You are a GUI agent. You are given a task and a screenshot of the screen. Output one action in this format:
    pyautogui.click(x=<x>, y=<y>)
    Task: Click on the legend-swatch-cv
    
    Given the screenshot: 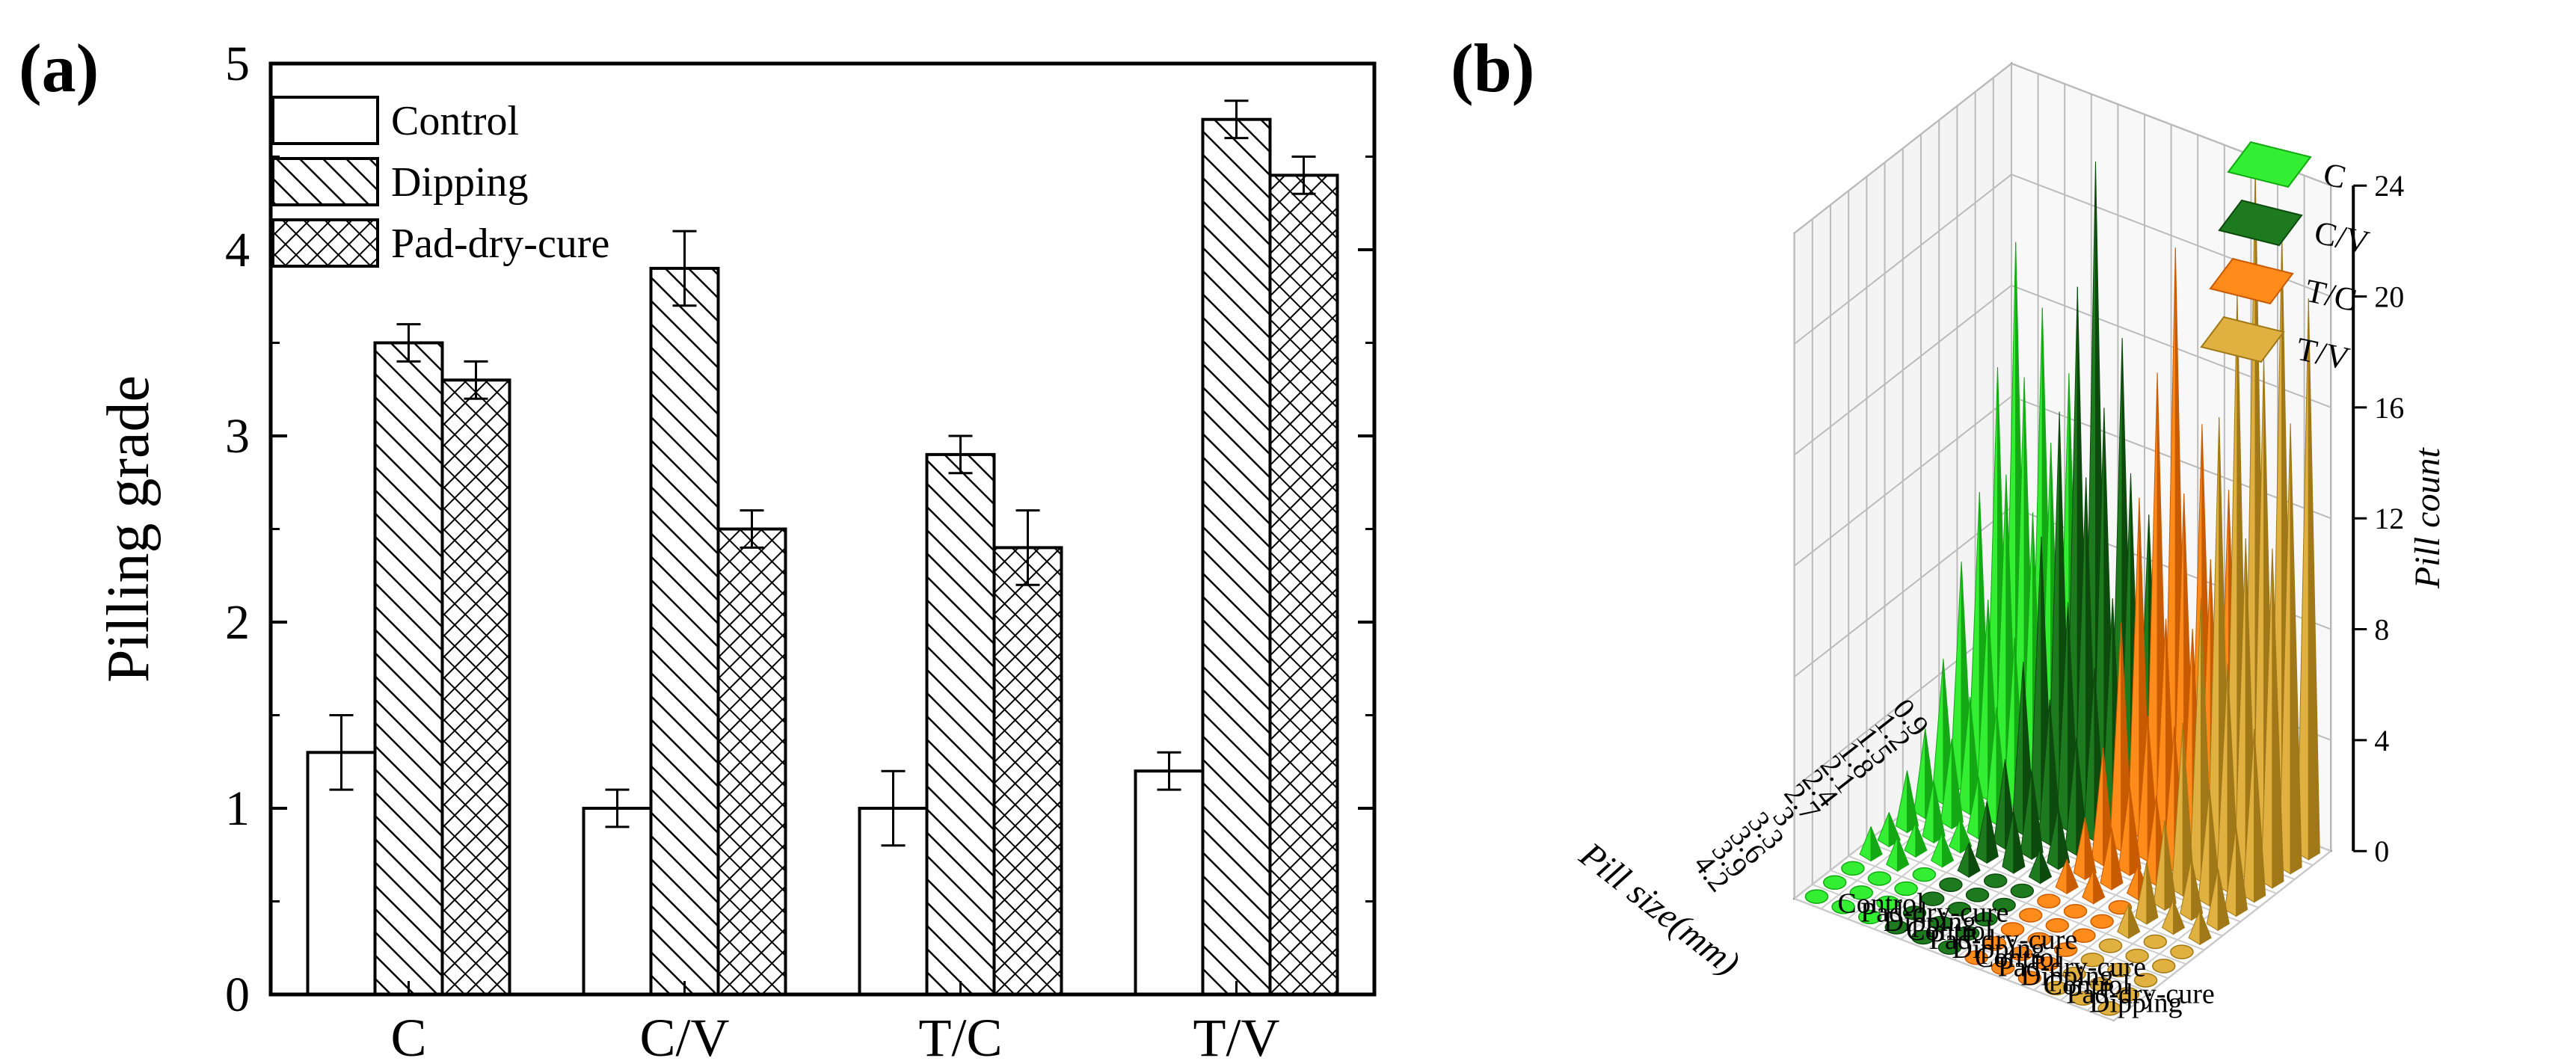 What is the action you would take?
    pyautogui.click(x=2260, y=223)
    